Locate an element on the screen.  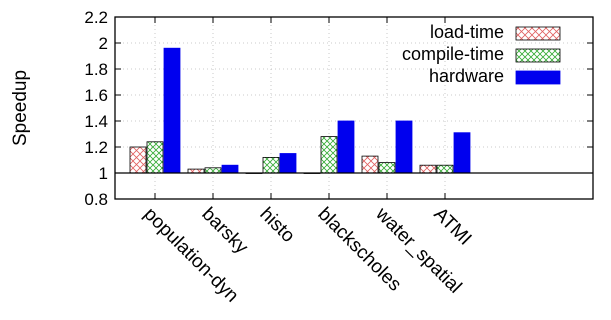
bar-hardware-ATMI is located at coordinates (462, 153).